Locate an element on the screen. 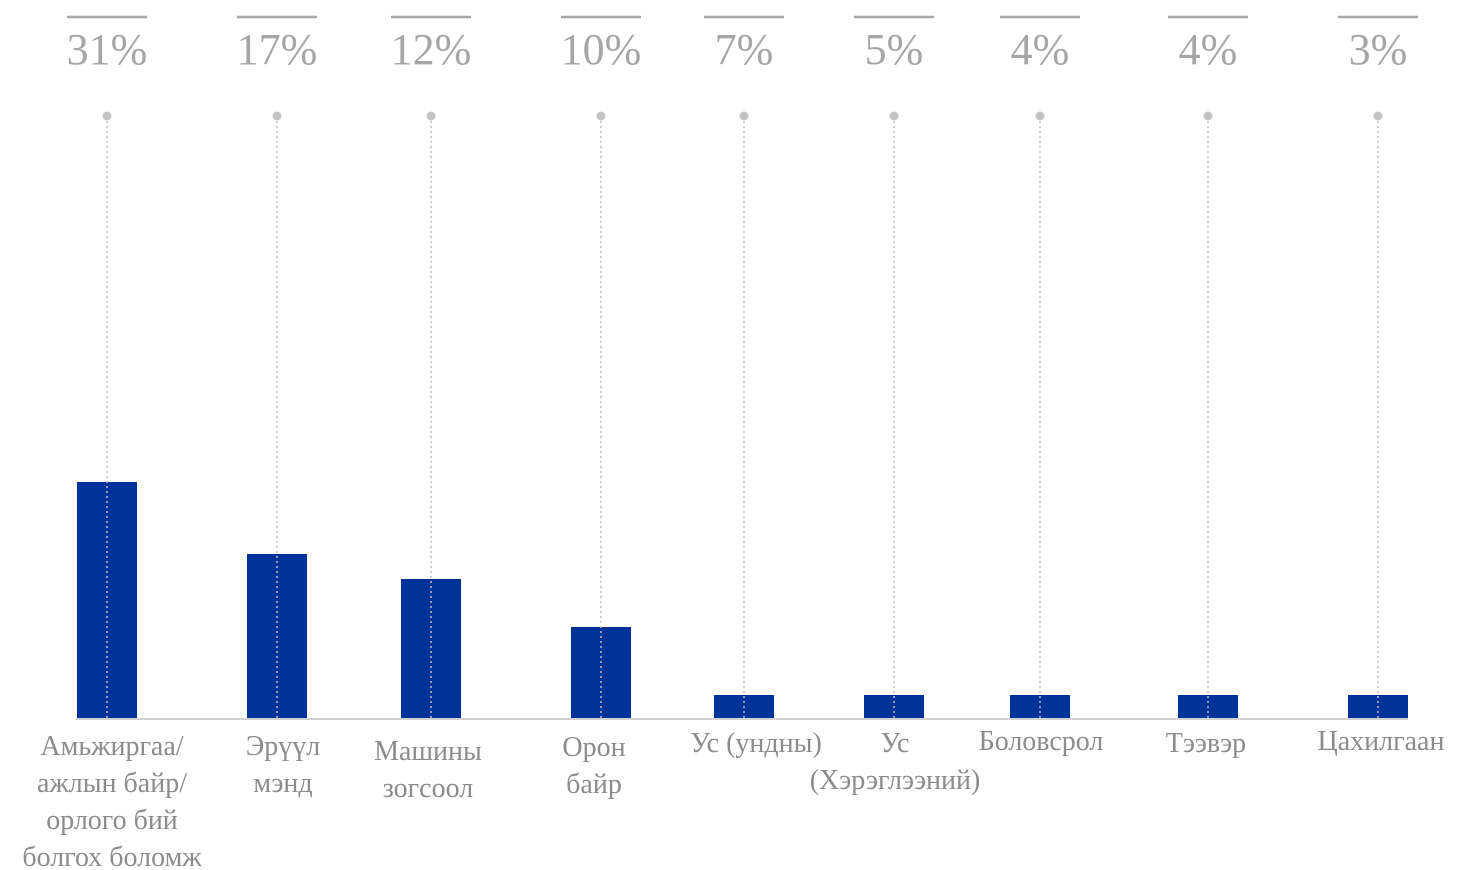 The width and height of the screenshot is (1458, 870). category-label-line: Ус is located at coordinates (895, 743).